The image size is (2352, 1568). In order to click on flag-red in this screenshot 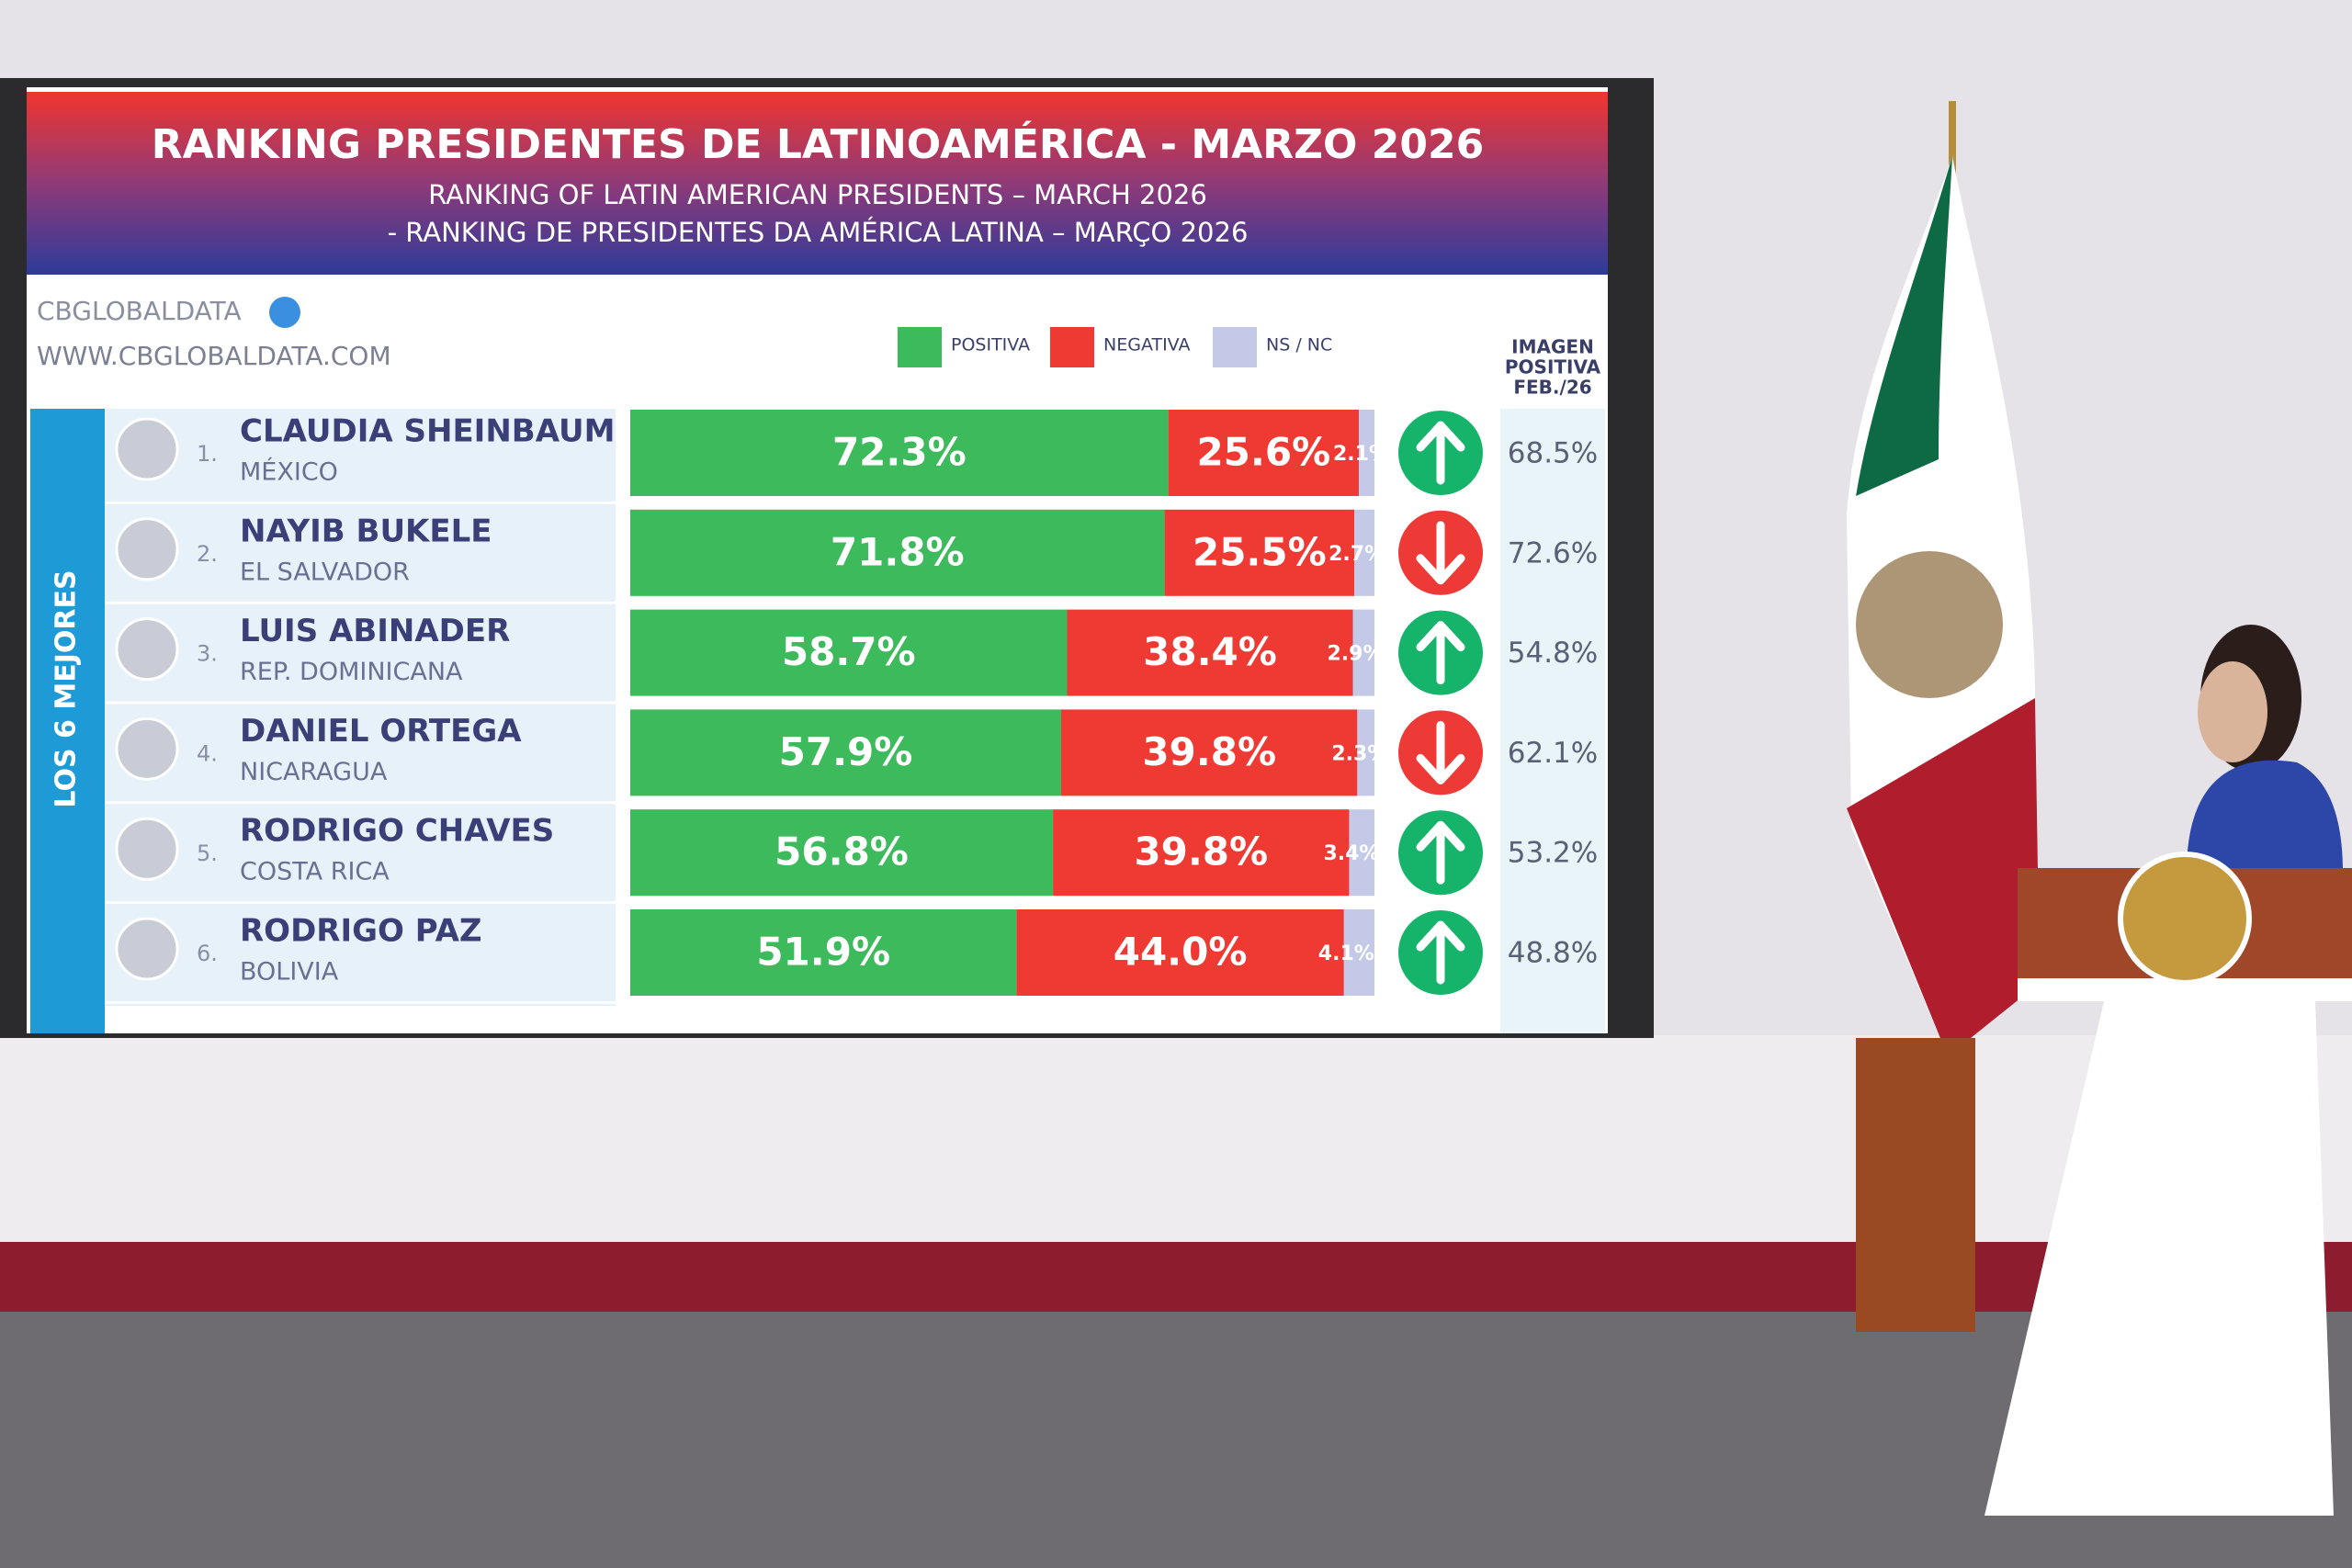, I will do `click(1943, 877)`.